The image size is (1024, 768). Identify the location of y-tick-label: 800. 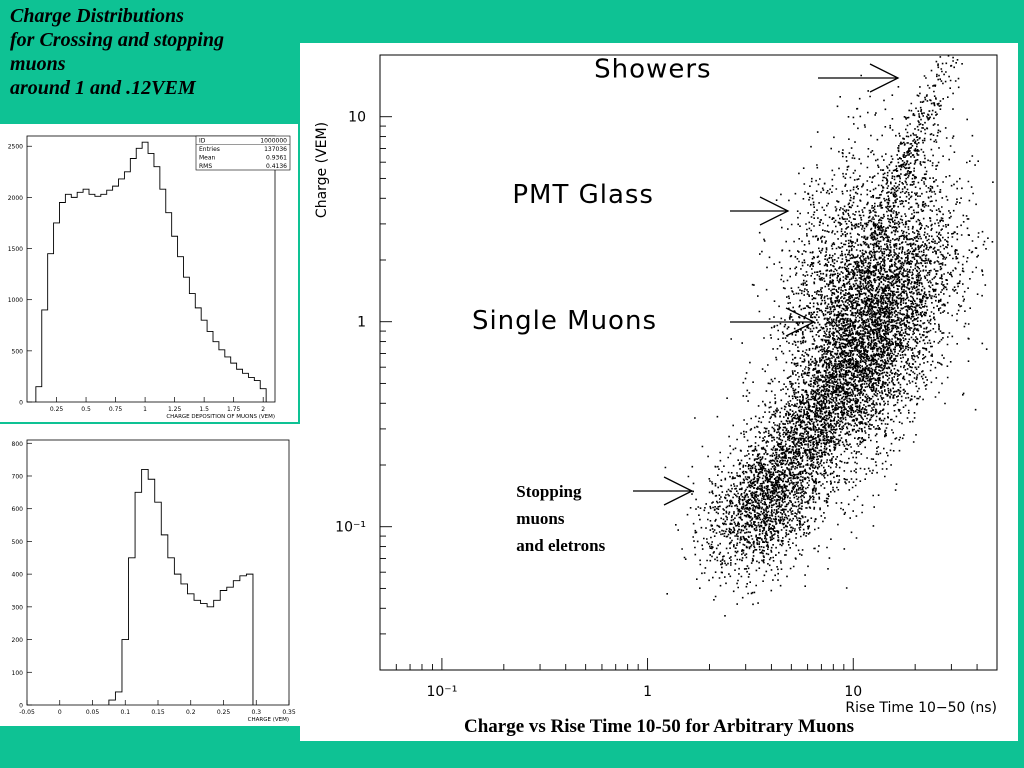
(18, 444).